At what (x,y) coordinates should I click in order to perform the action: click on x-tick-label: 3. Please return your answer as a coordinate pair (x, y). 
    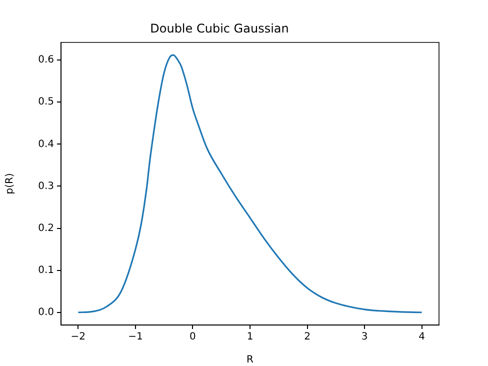
    Looking at the image, I should click on (364, 337).